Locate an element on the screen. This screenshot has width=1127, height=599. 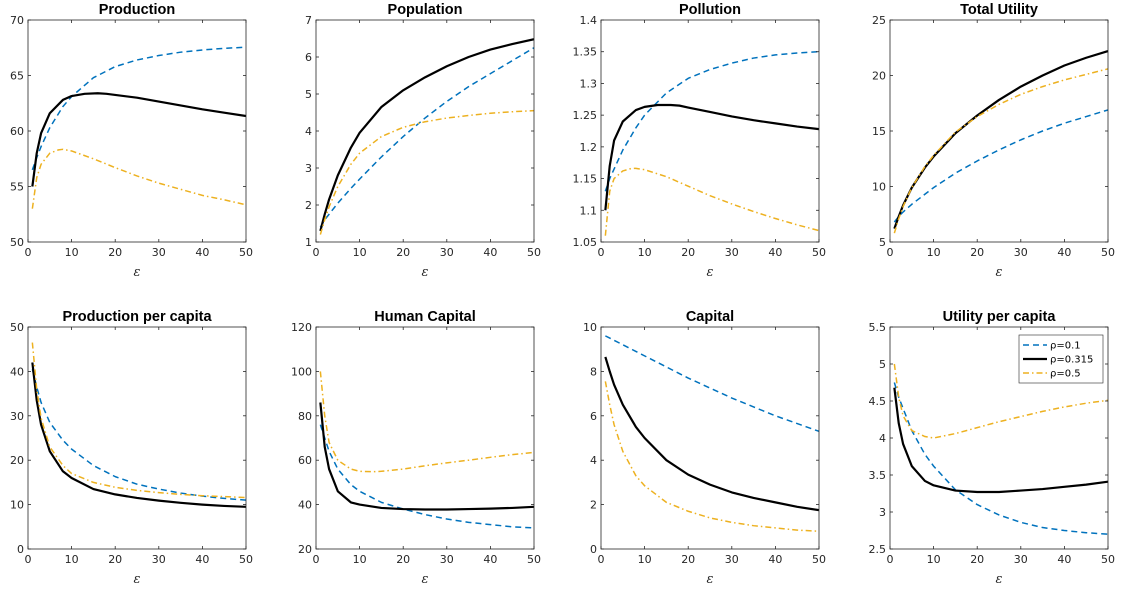
y-tick-label: 2.5 is located at coordinates (878, 549).